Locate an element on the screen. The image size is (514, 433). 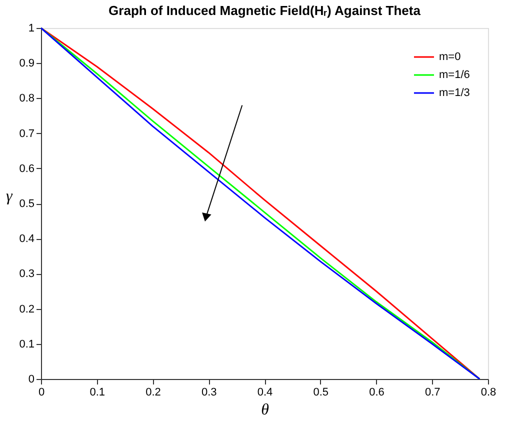
chart-title: Graph of Induced Magnetic Field(Hᵣ) Against Theta is located at coordinates (265, 10).